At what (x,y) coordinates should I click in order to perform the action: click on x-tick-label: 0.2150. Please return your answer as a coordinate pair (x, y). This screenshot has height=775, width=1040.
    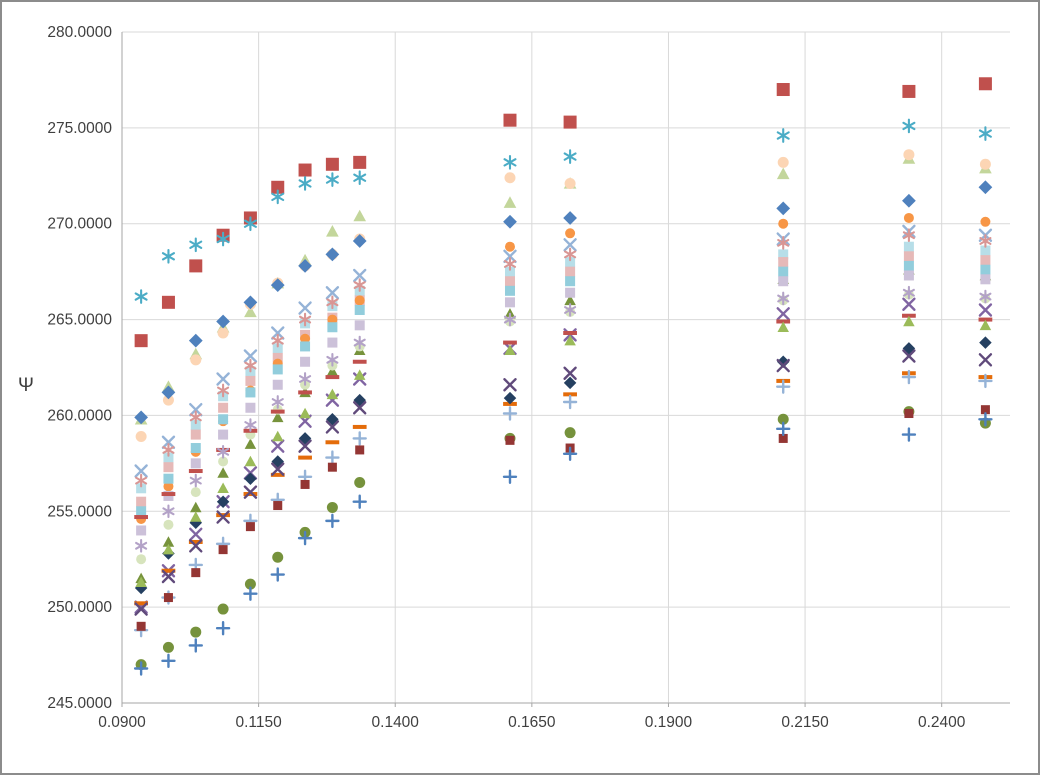
    Looking at the image, I should click on (805, 722).